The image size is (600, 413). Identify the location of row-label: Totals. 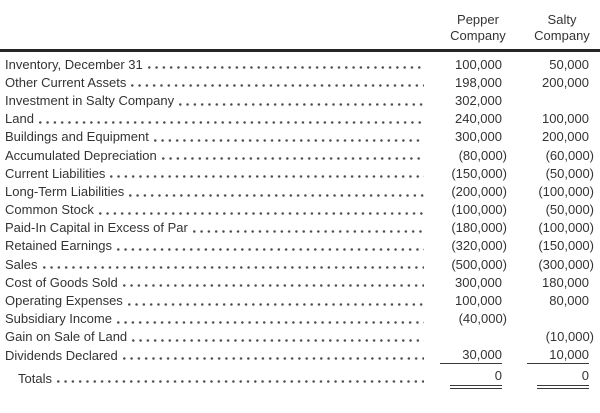
(35, 378).